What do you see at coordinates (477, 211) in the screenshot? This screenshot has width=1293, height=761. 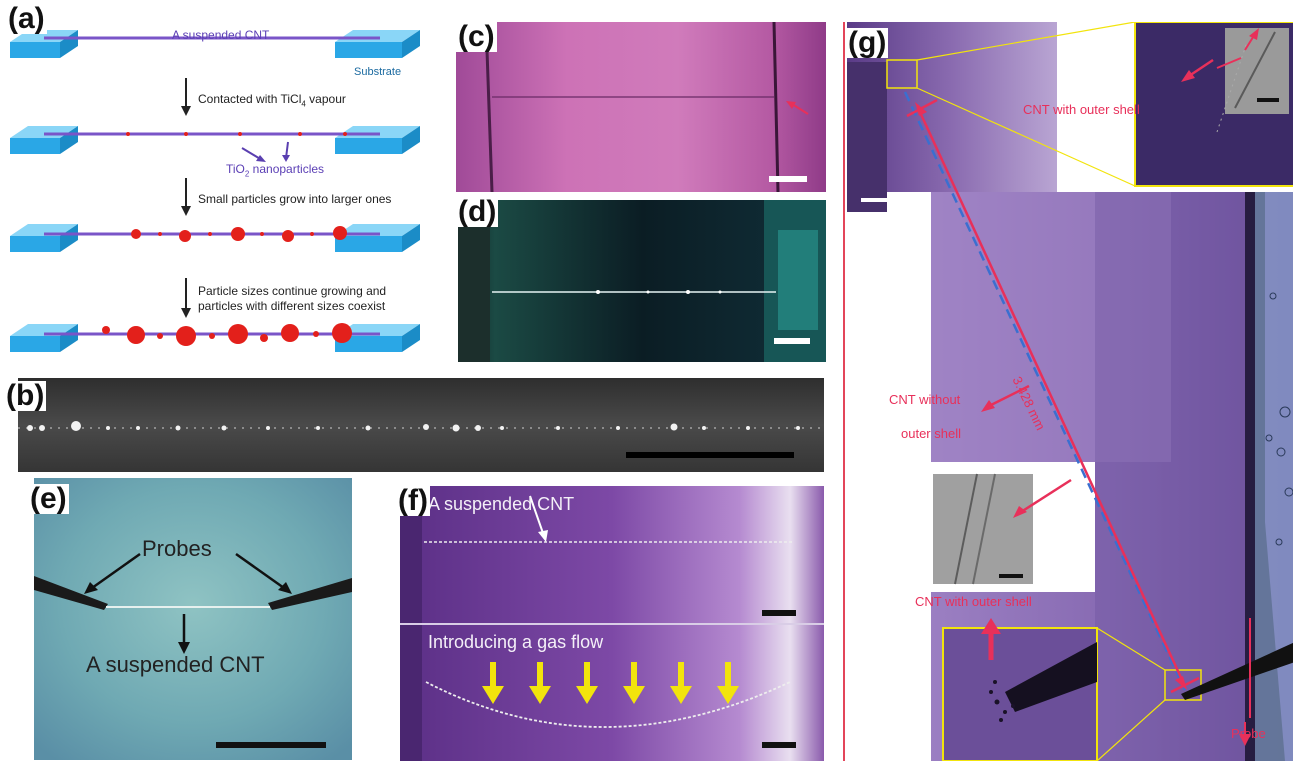 I see `panel-d-label: (d)` at bounding box center [477, 211].